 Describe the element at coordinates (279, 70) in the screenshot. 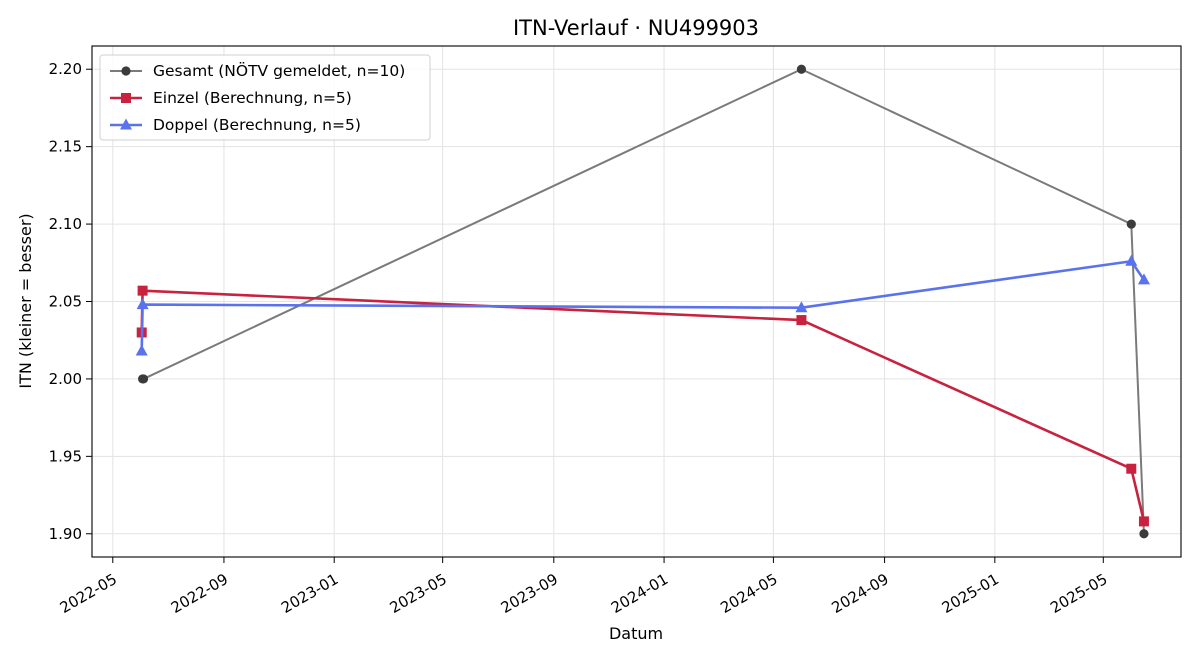

I see `legend-label: Gesamt (NÖTV gemeldet, n=10)` at that location.